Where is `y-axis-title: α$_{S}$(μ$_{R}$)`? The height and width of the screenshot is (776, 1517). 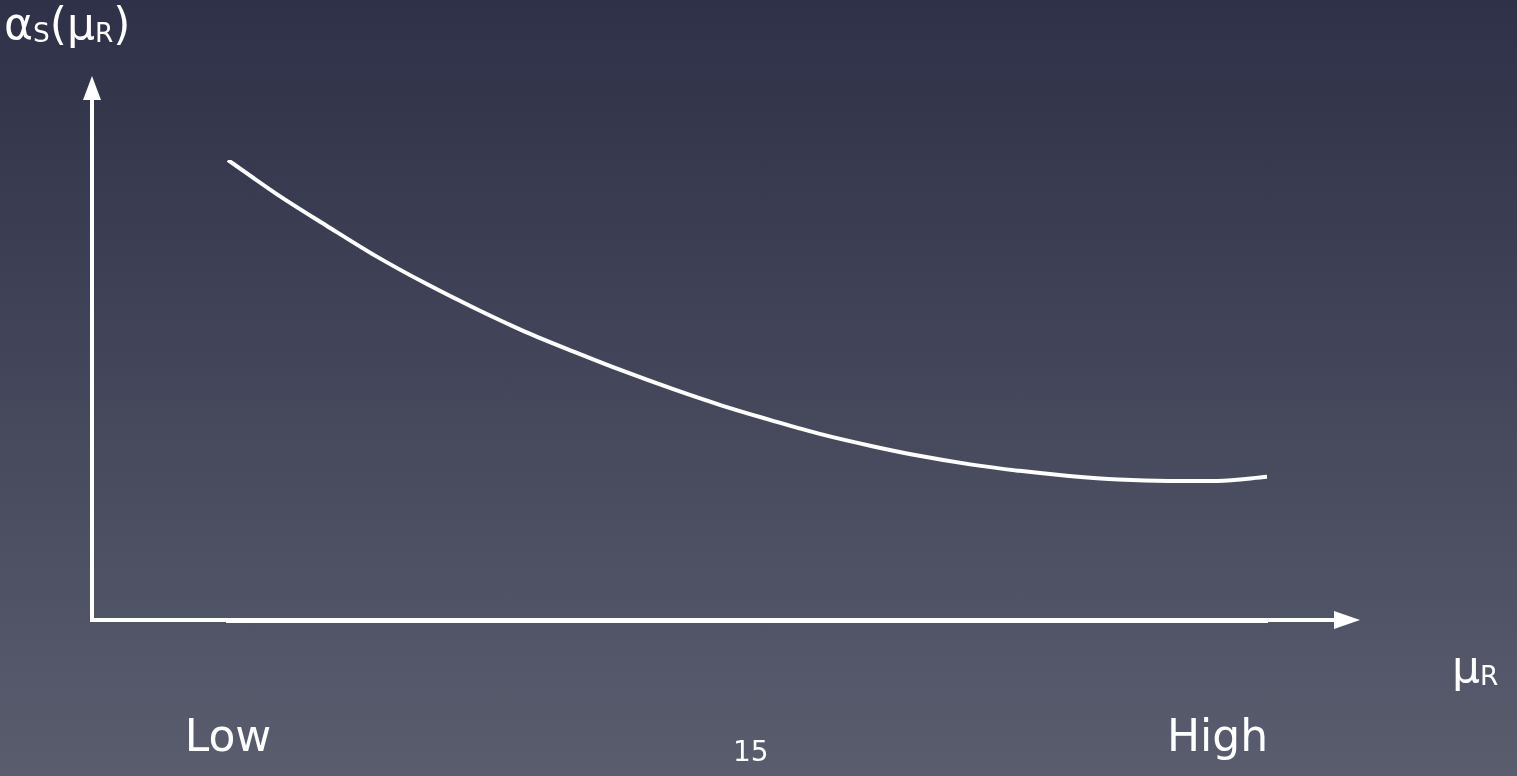
y-axis-title: α$_{S}$(μ$_{R}$) is located at coordinates (67, 24).